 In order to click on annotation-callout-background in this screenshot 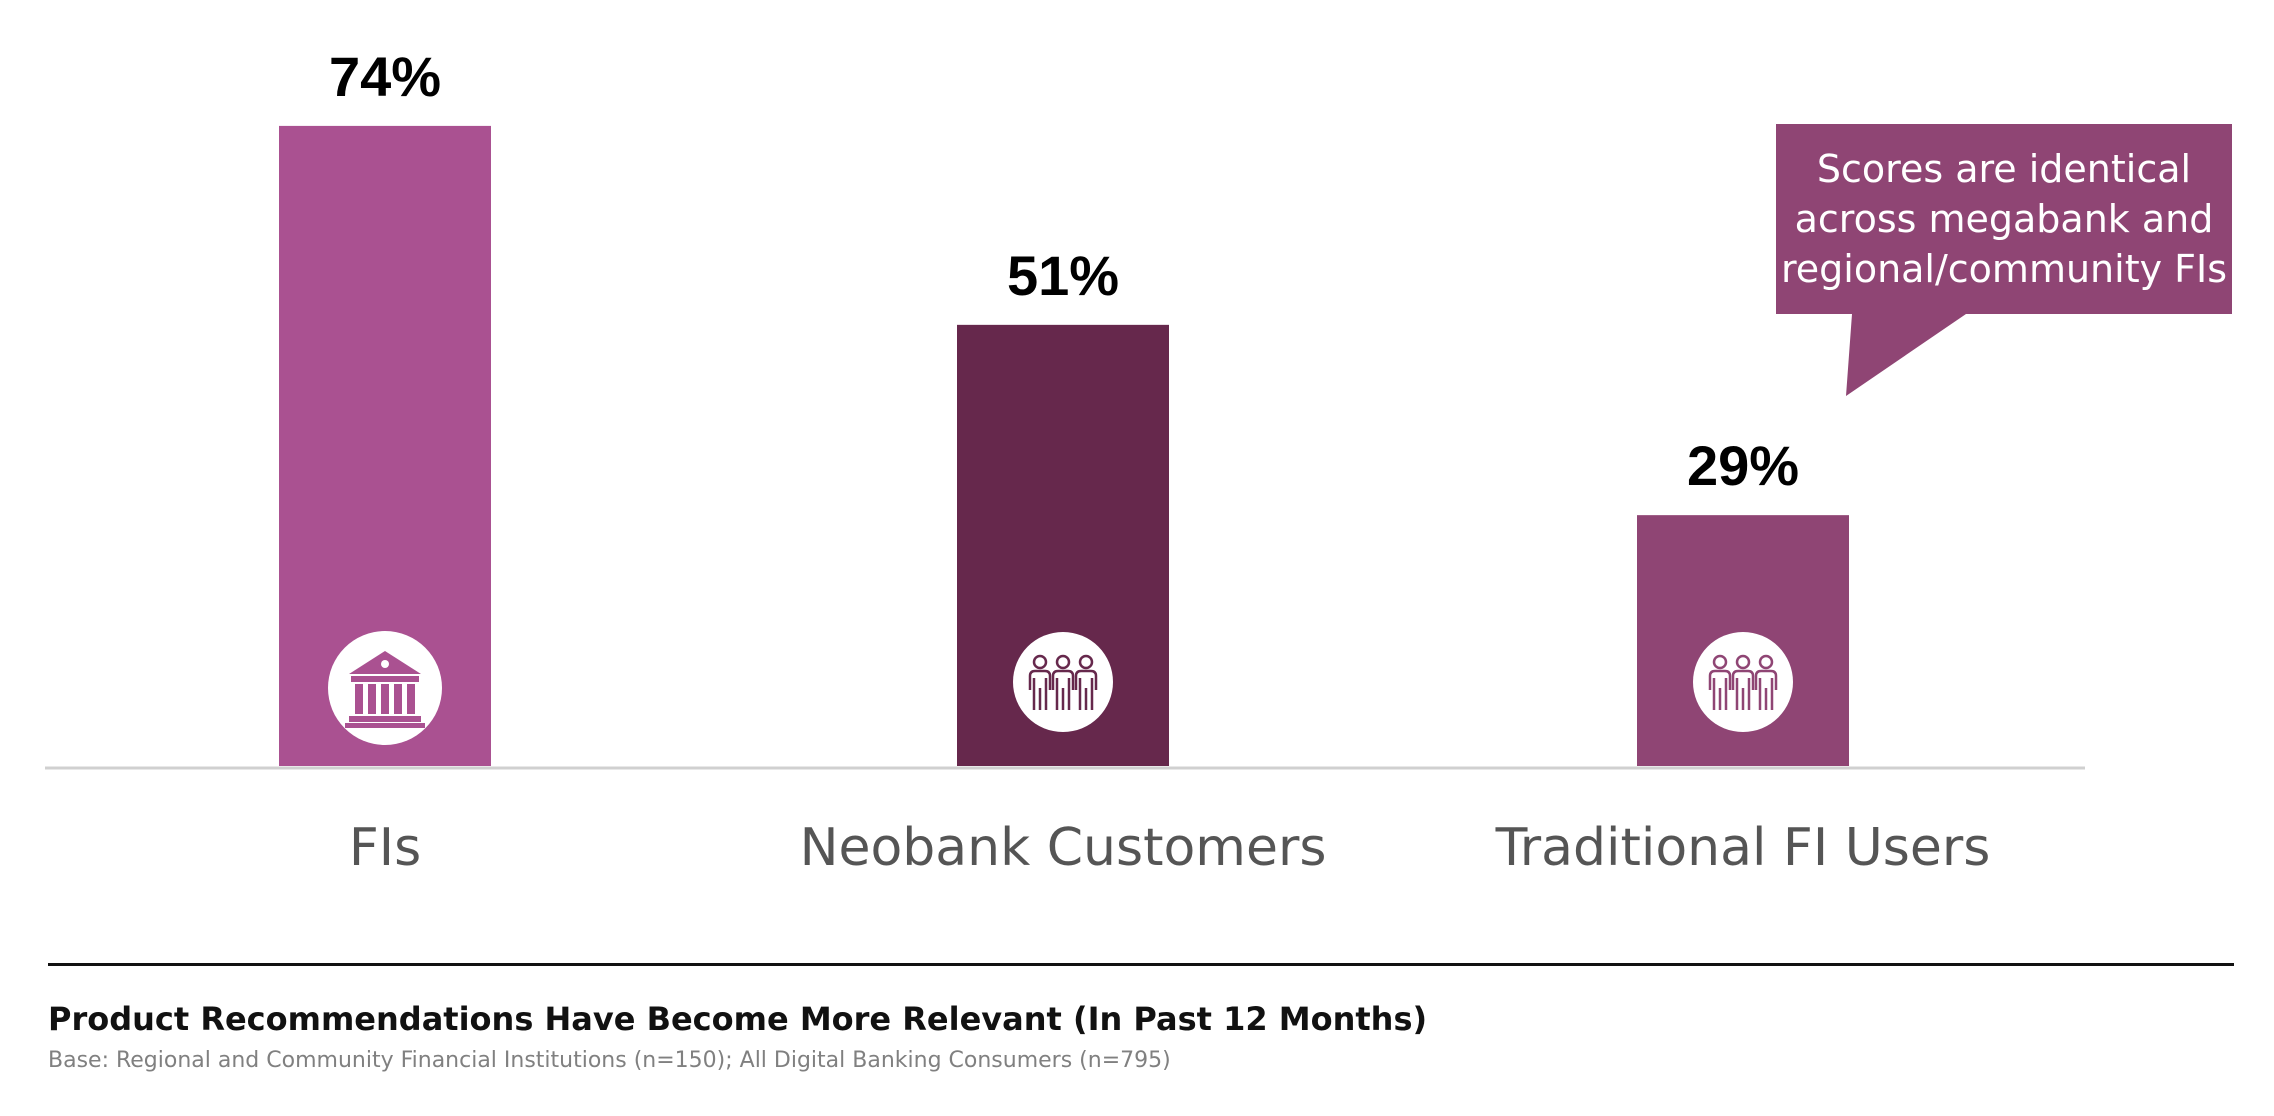, I will do `click(2004, 260)`.